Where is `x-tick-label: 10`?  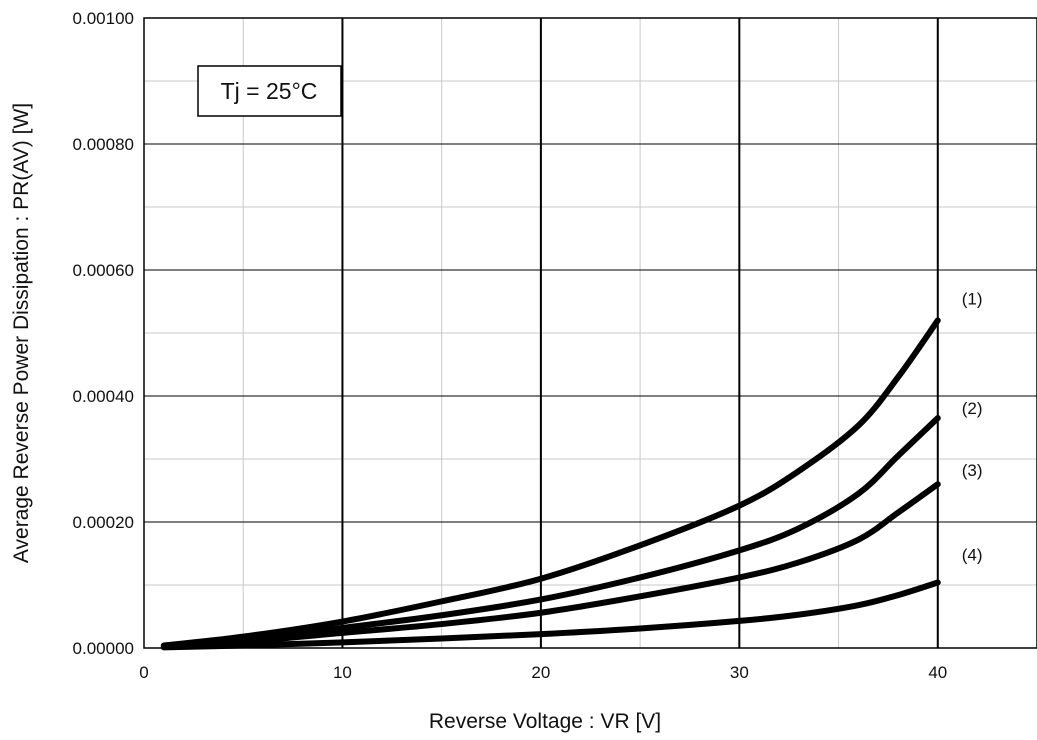
x-tick-label: 10 is located at coordinates (342, 672).